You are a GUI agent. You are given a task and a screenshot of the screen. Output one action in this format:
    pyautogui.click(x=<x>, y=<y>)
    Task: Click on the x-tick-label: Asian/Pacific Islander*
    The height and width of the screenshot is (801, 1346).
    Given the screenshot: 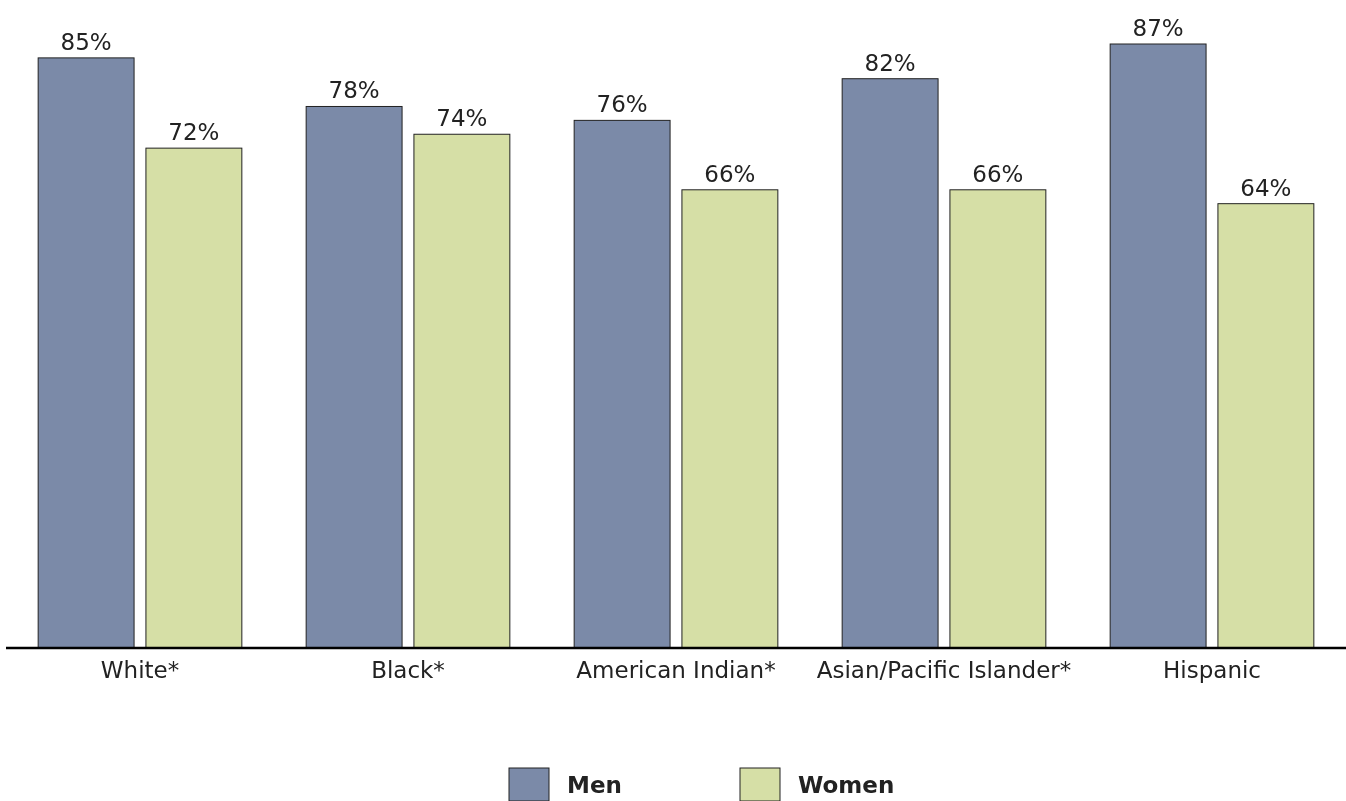 What is the action you would take?
    pyautogui.click(x=944, y=670)
    